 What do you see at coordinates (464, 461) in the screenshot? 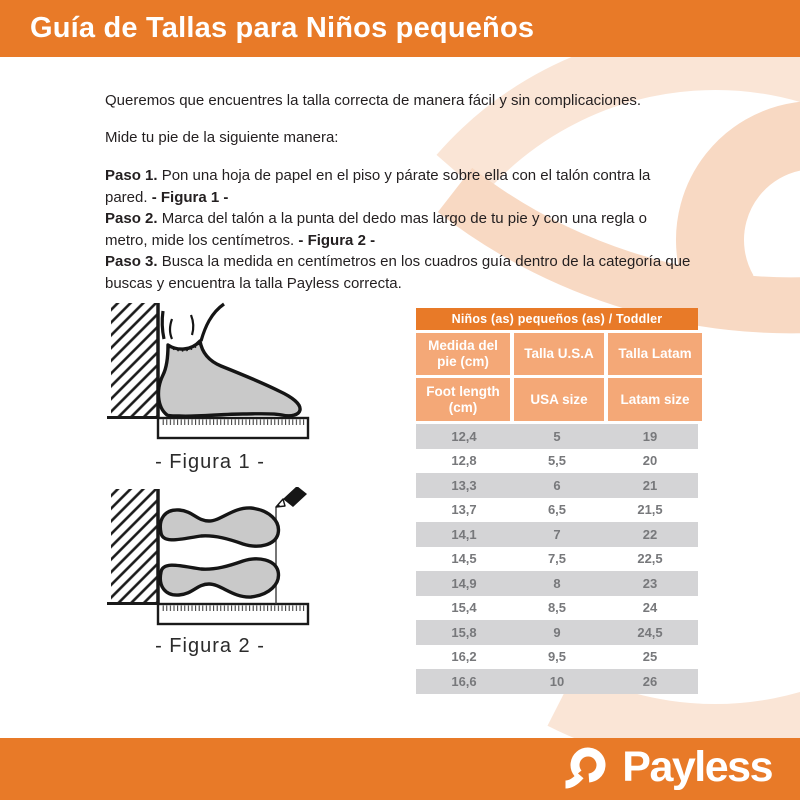
I see `cell-cm: 12,8` at bounding box center [464, 461].